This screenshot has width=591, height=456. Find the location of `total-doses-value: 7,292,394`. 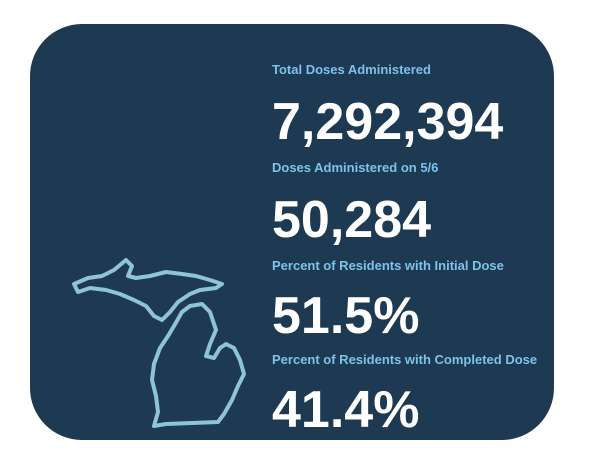

total-doses-value: 7,292,394 is located at coordinates (388, 122).